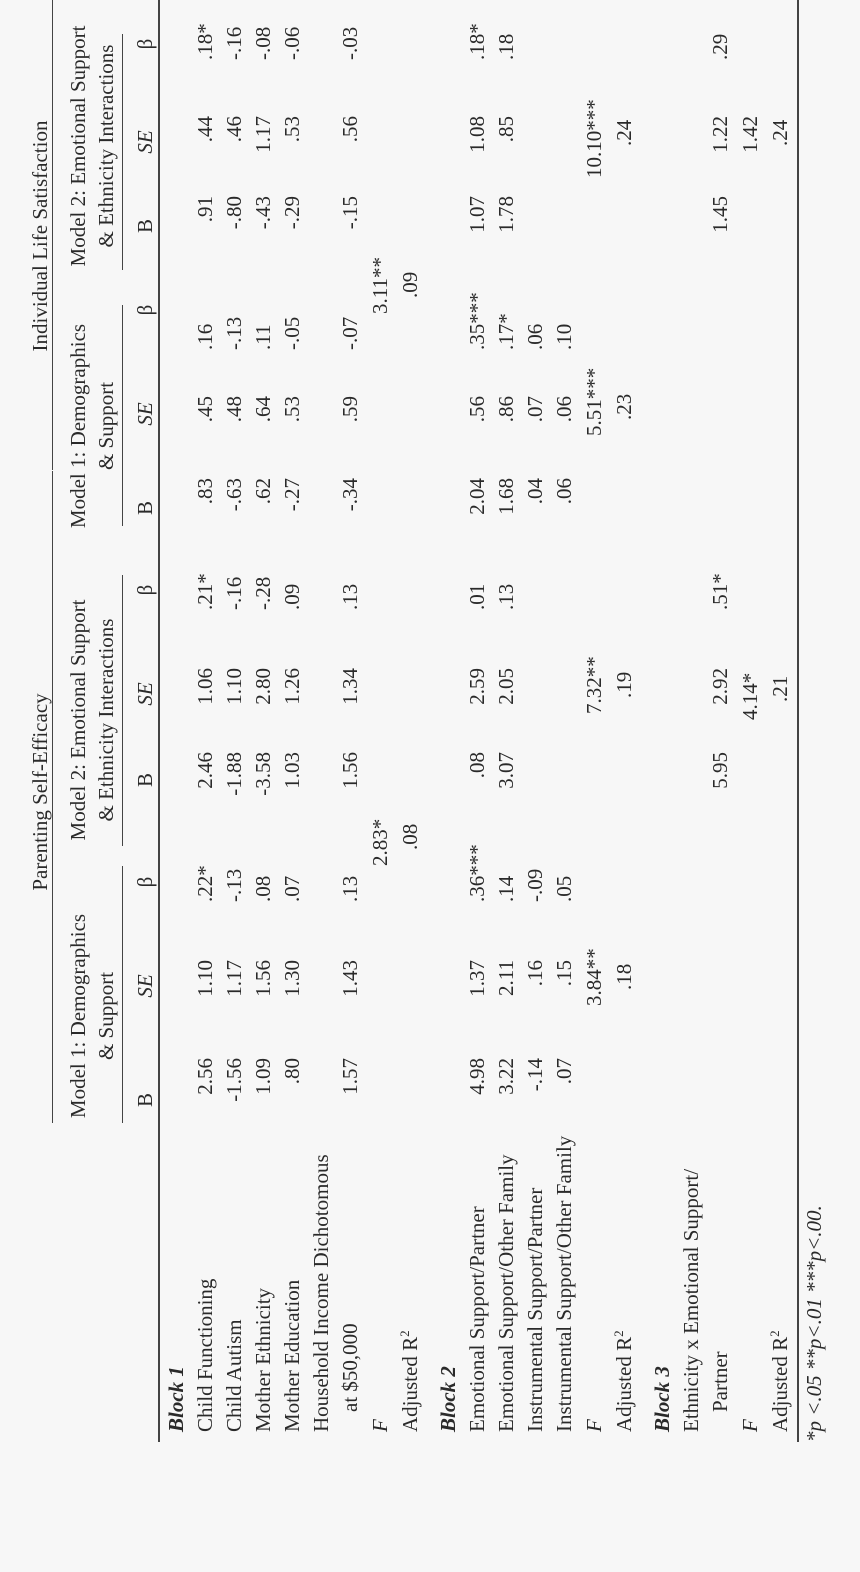 The width and height of the screenshot is (860, 1572). What do you see at coordinates (506, 214) in the screenshot?
I see `cell-emo-family-ils-m2-b: 1.78` at bounding box center [506, 214].